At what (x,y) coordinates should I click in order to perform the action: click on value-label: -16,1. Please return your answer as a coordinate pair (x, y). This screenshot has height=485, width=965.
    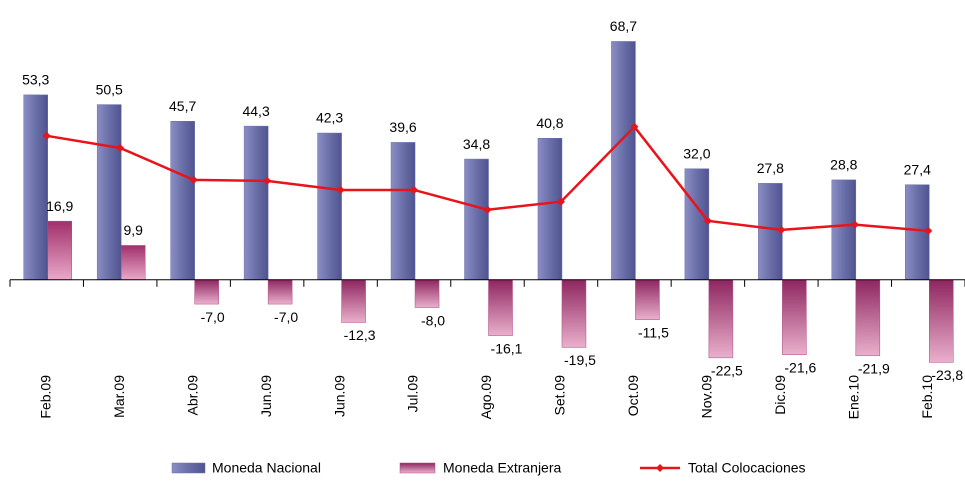
    Looking at the image, I should click on (507, 348).